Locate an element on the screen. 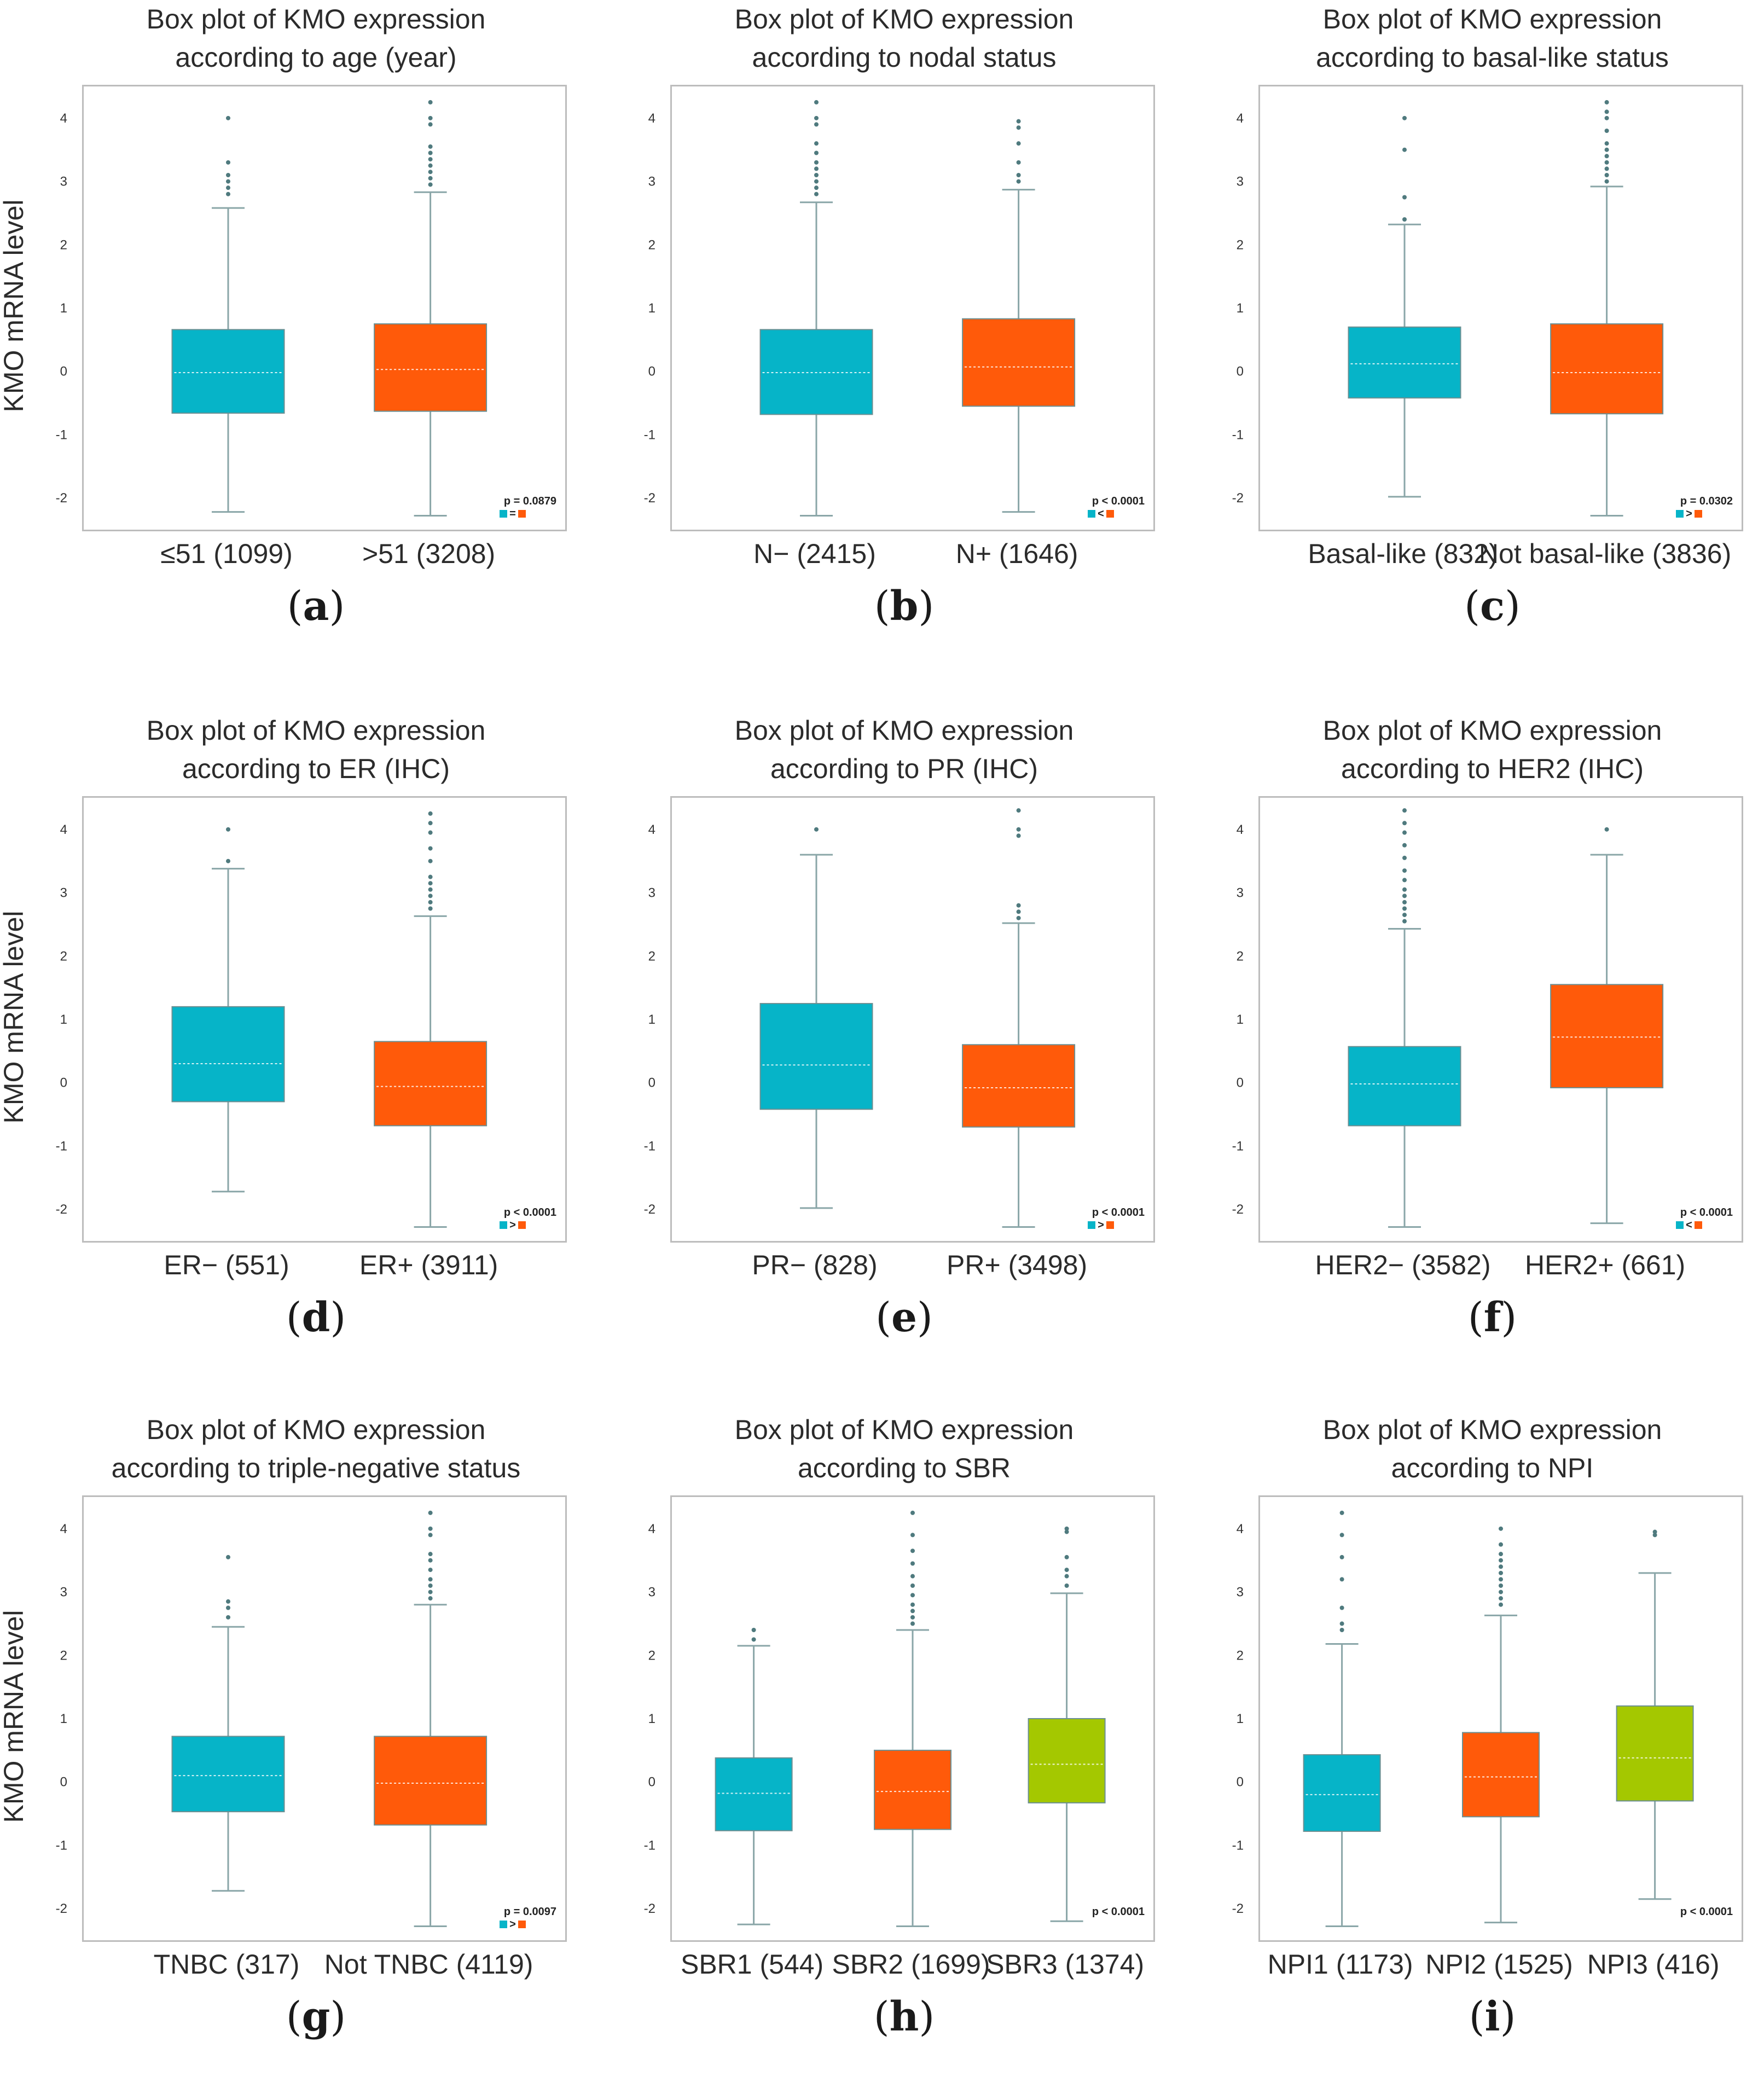 The image size is (1764, 2100). chart-title-line-2: according to HER2 (IHC) is located at coordinates (1493, 768).